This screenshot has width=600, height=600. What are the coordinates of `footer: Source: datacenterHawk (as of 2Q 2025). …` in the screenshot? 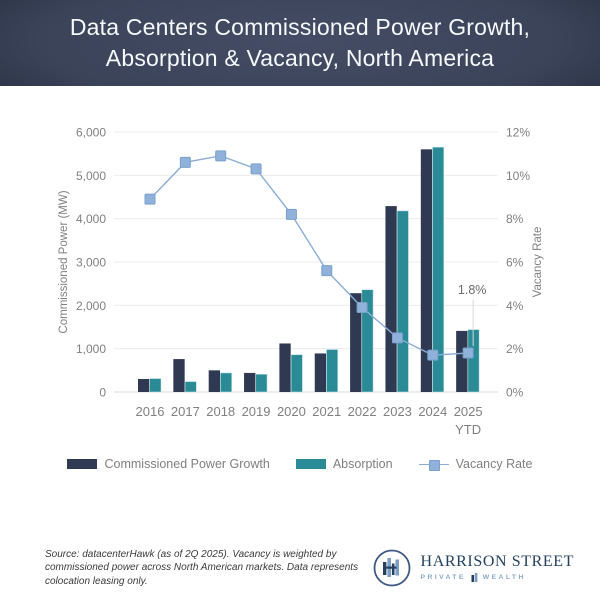 It's located at (300, 568).